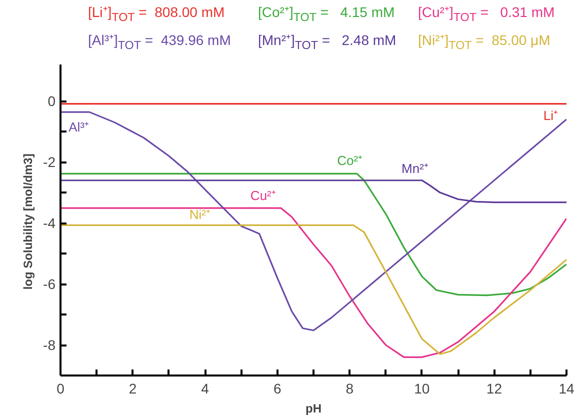 This screenshot has width=578, height=418. What do you see at coordinates (313, 192) in the screenshot?
I see `line-series` at bounding box center [313, 192].